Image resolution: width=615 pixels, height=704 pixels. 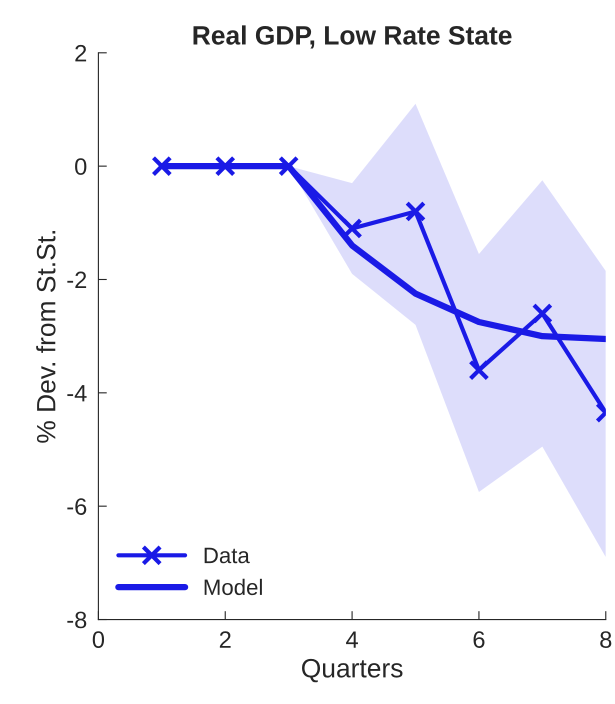 I want to click on x-tick-label: 8, so click(x=606, y=639).